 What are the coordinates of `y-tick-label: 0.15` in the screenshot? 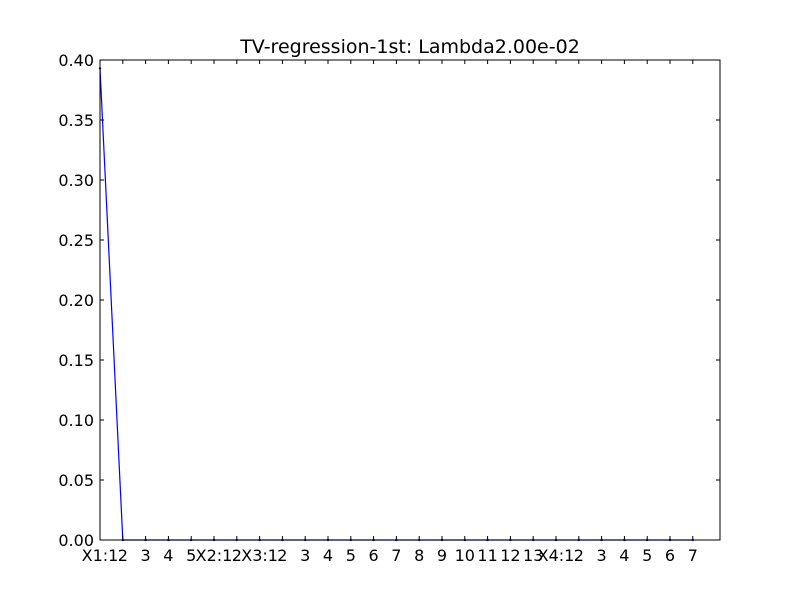 It's located at (76, 360).